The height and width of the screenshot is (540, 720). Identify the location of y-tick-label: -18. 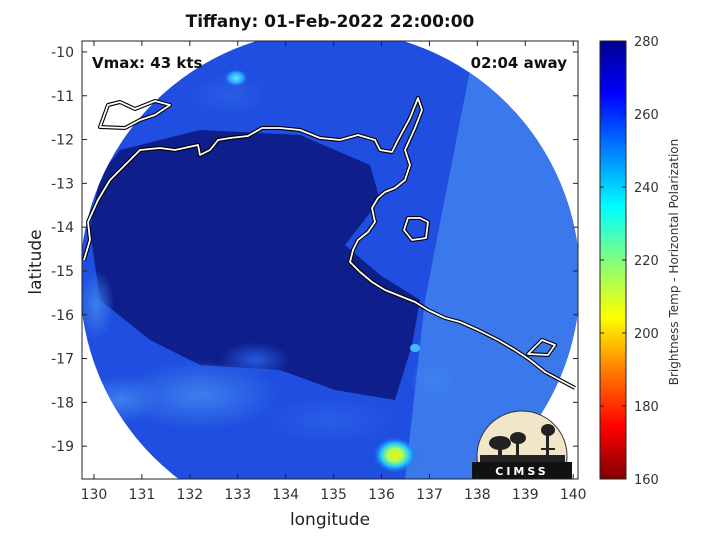
(62, 403).